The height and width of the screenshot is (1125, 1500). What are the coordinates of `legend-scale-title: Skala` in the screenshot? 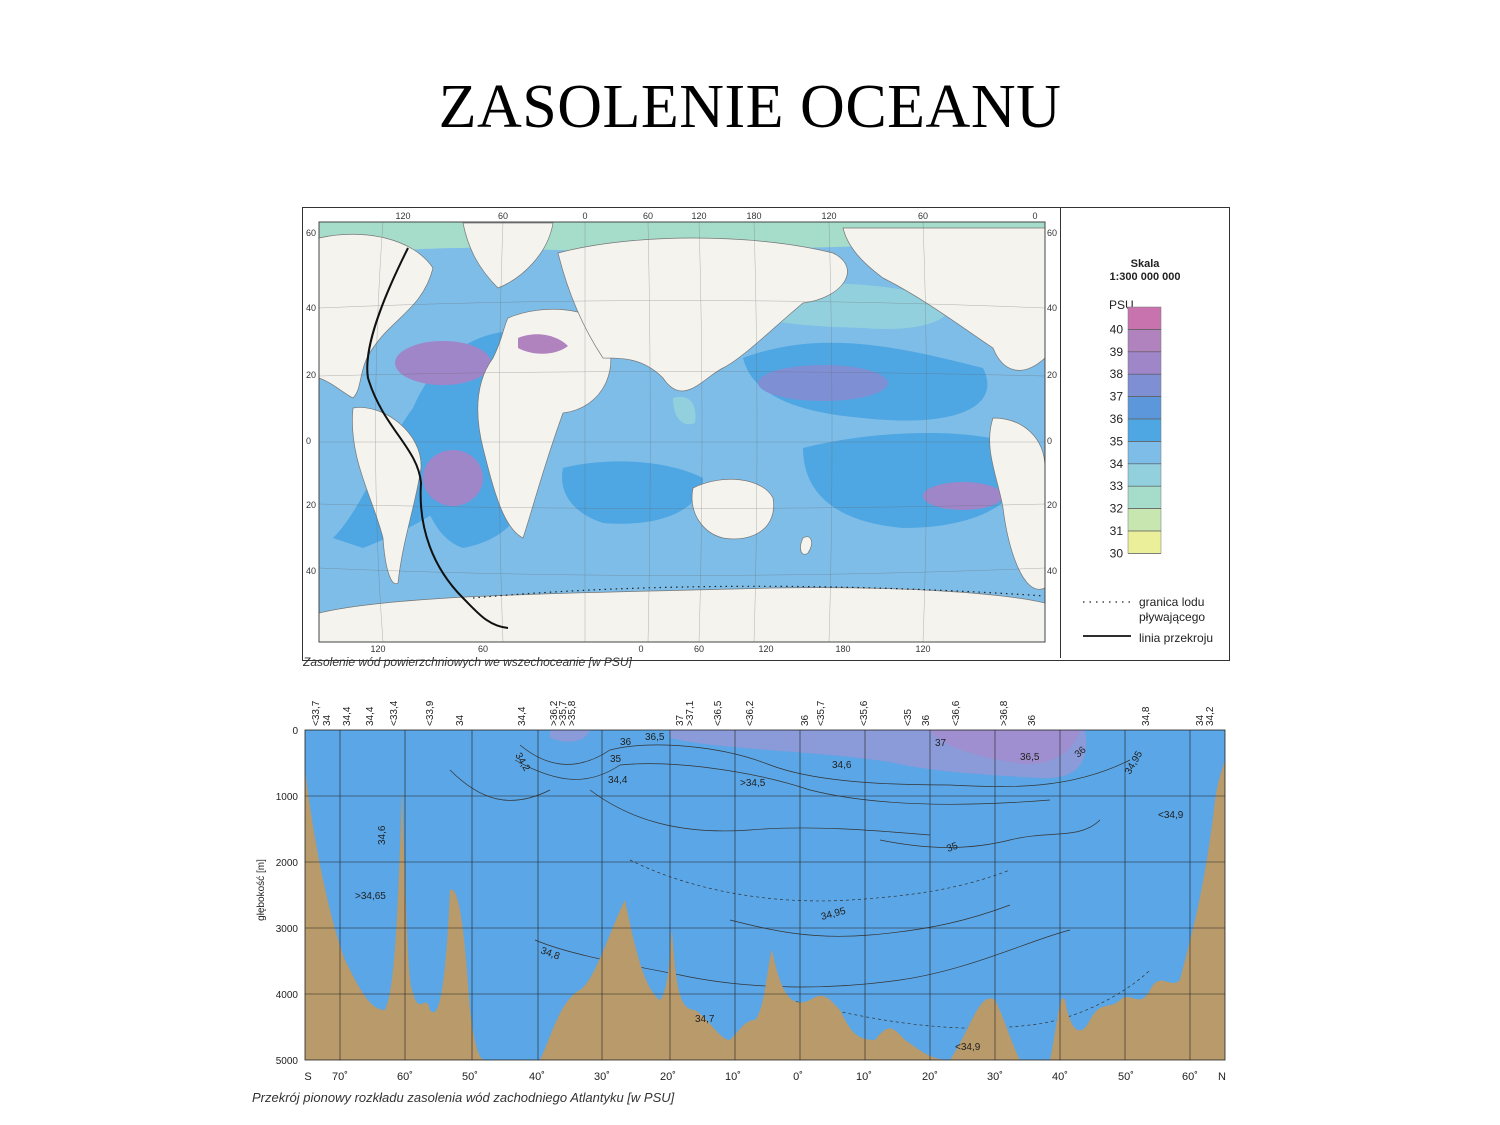 It's located at (1145, 264).